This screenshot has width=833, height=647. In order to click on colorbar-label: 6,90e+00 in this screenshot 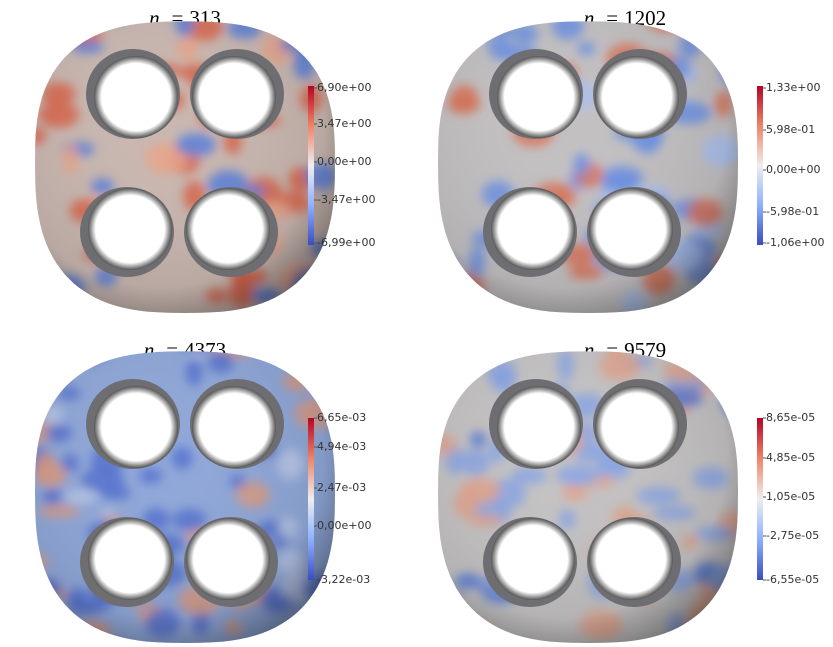, I will do `click(344, 87)`.